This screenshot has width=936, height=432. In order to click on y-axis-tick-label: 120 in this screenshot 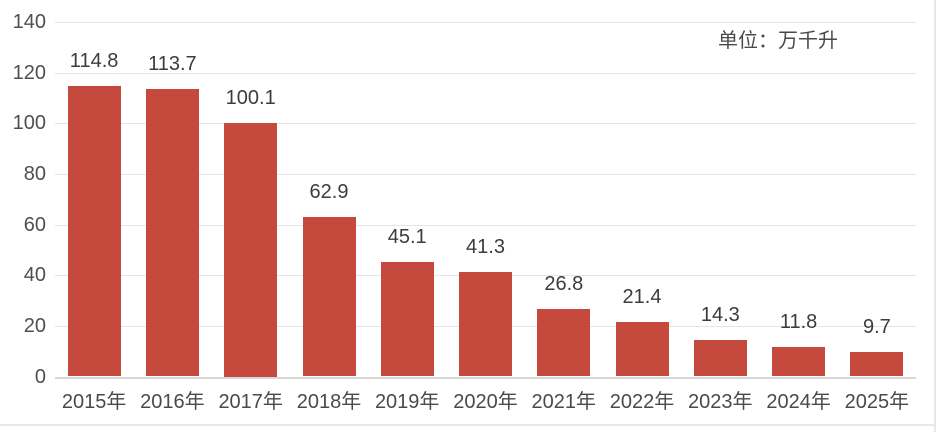, I will do `click(29, 72)`.